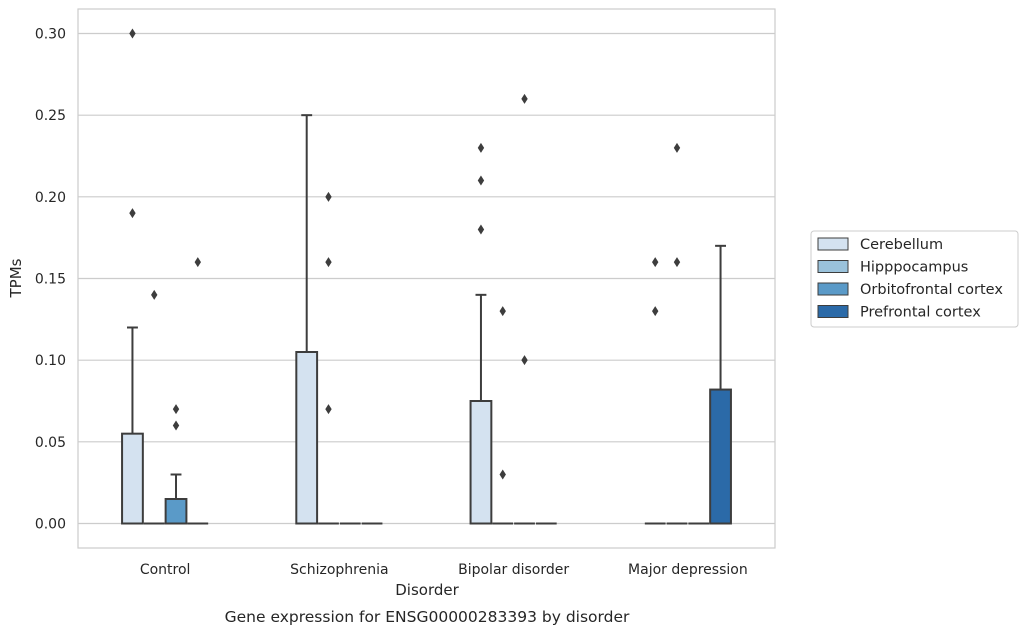  What do you see at coordinates (931, 290) in the screenshot?
I see `legend-label: Orbitofrontal cortex` at bounding box center [931, 290].